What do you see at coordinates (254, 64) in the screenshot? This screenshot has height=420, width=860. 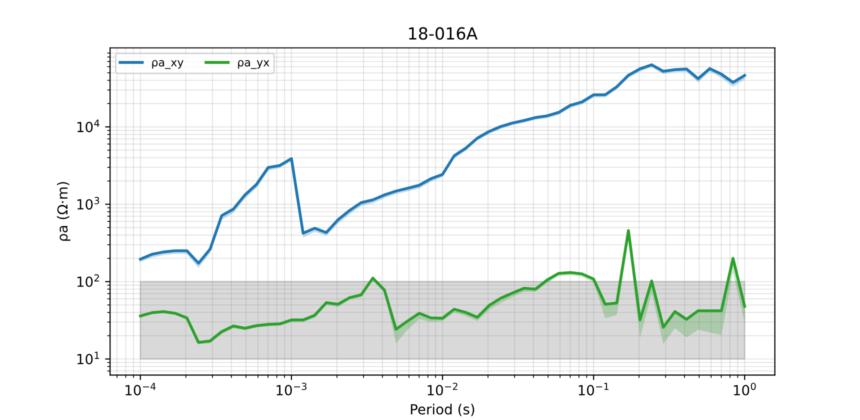 I see `legend-label: ρa_yx` at bounding box center [254, 64].